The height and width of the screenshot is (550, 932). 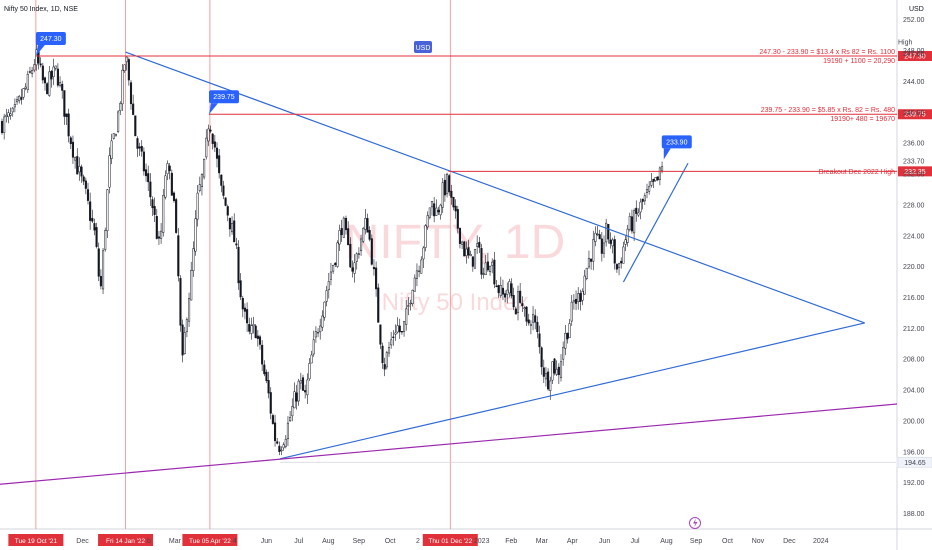 I want to click on y-tick-label: 212.00, so click(x=914, y=329).